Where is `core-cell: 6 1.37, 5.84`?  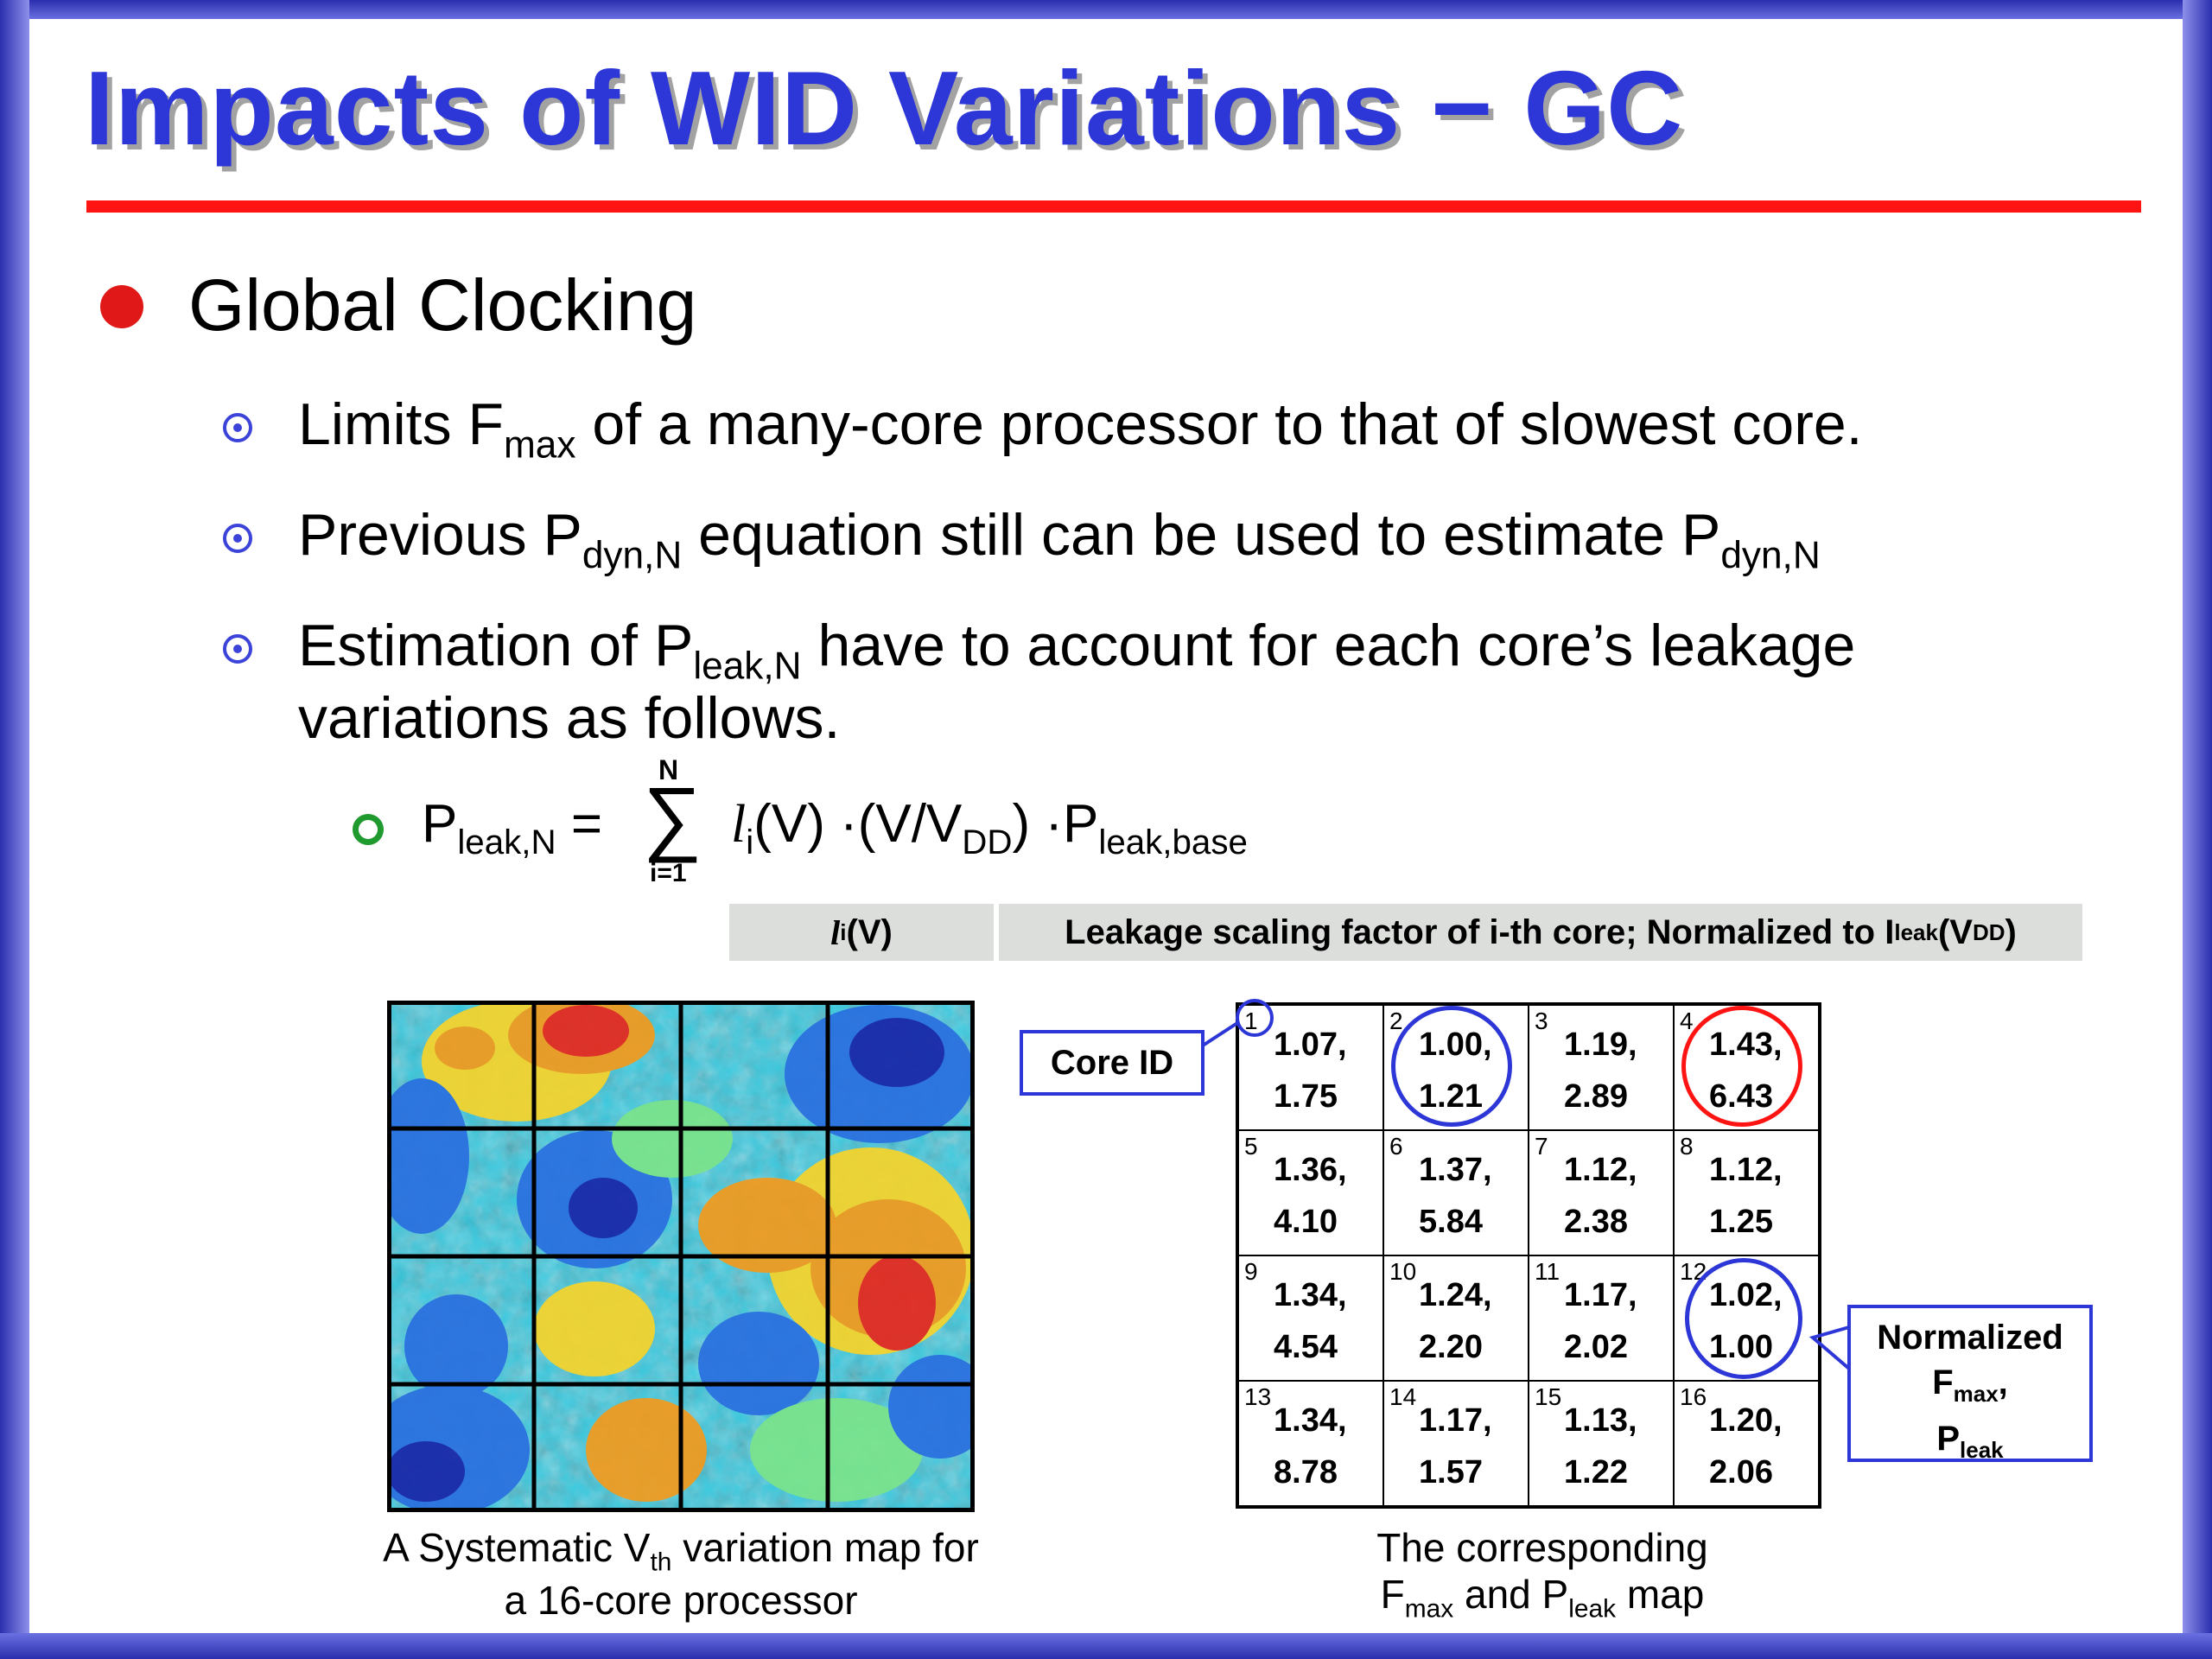
core-cell: 6 1.37, 5.84 is located at coordinates (1456, 1192).